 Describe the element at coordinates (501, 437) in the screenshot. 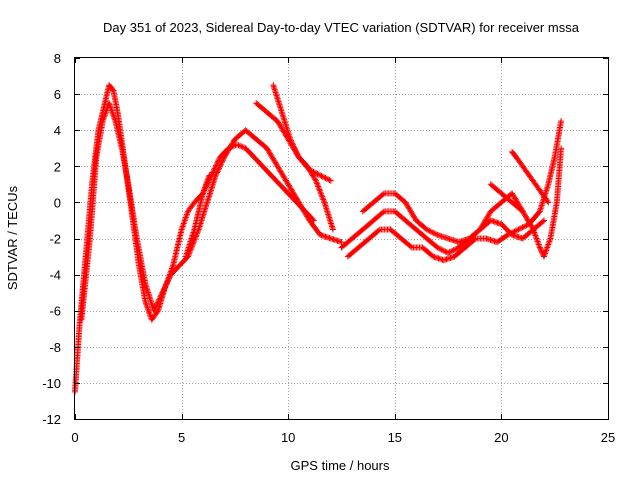

I see `x-tick-label: 20` at that location.